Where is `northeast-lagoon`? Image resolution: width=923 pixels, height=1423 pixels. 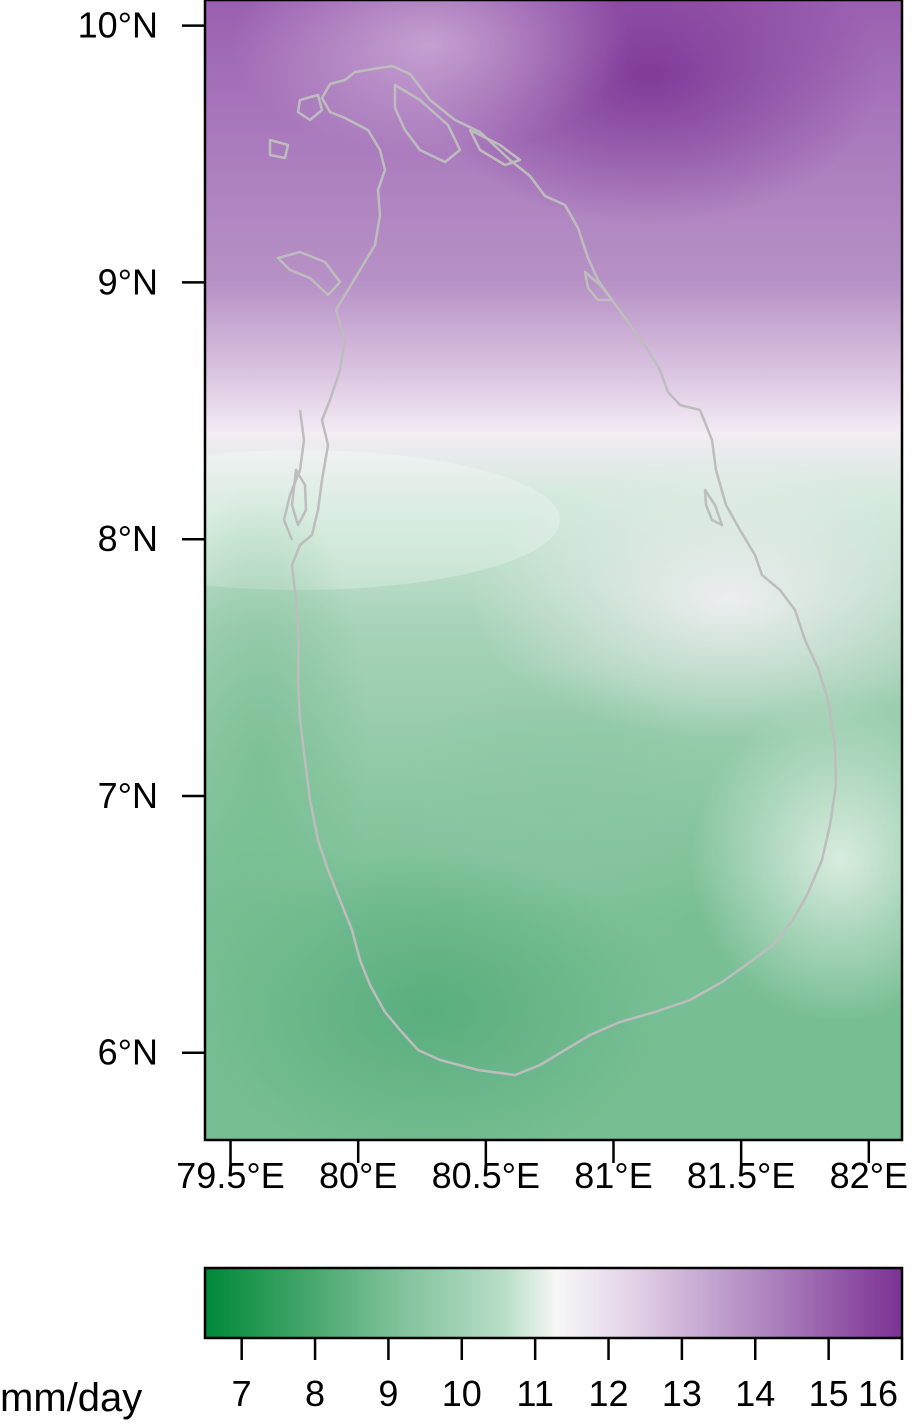 northeast-lagoon is located at coordinates (495, 147).